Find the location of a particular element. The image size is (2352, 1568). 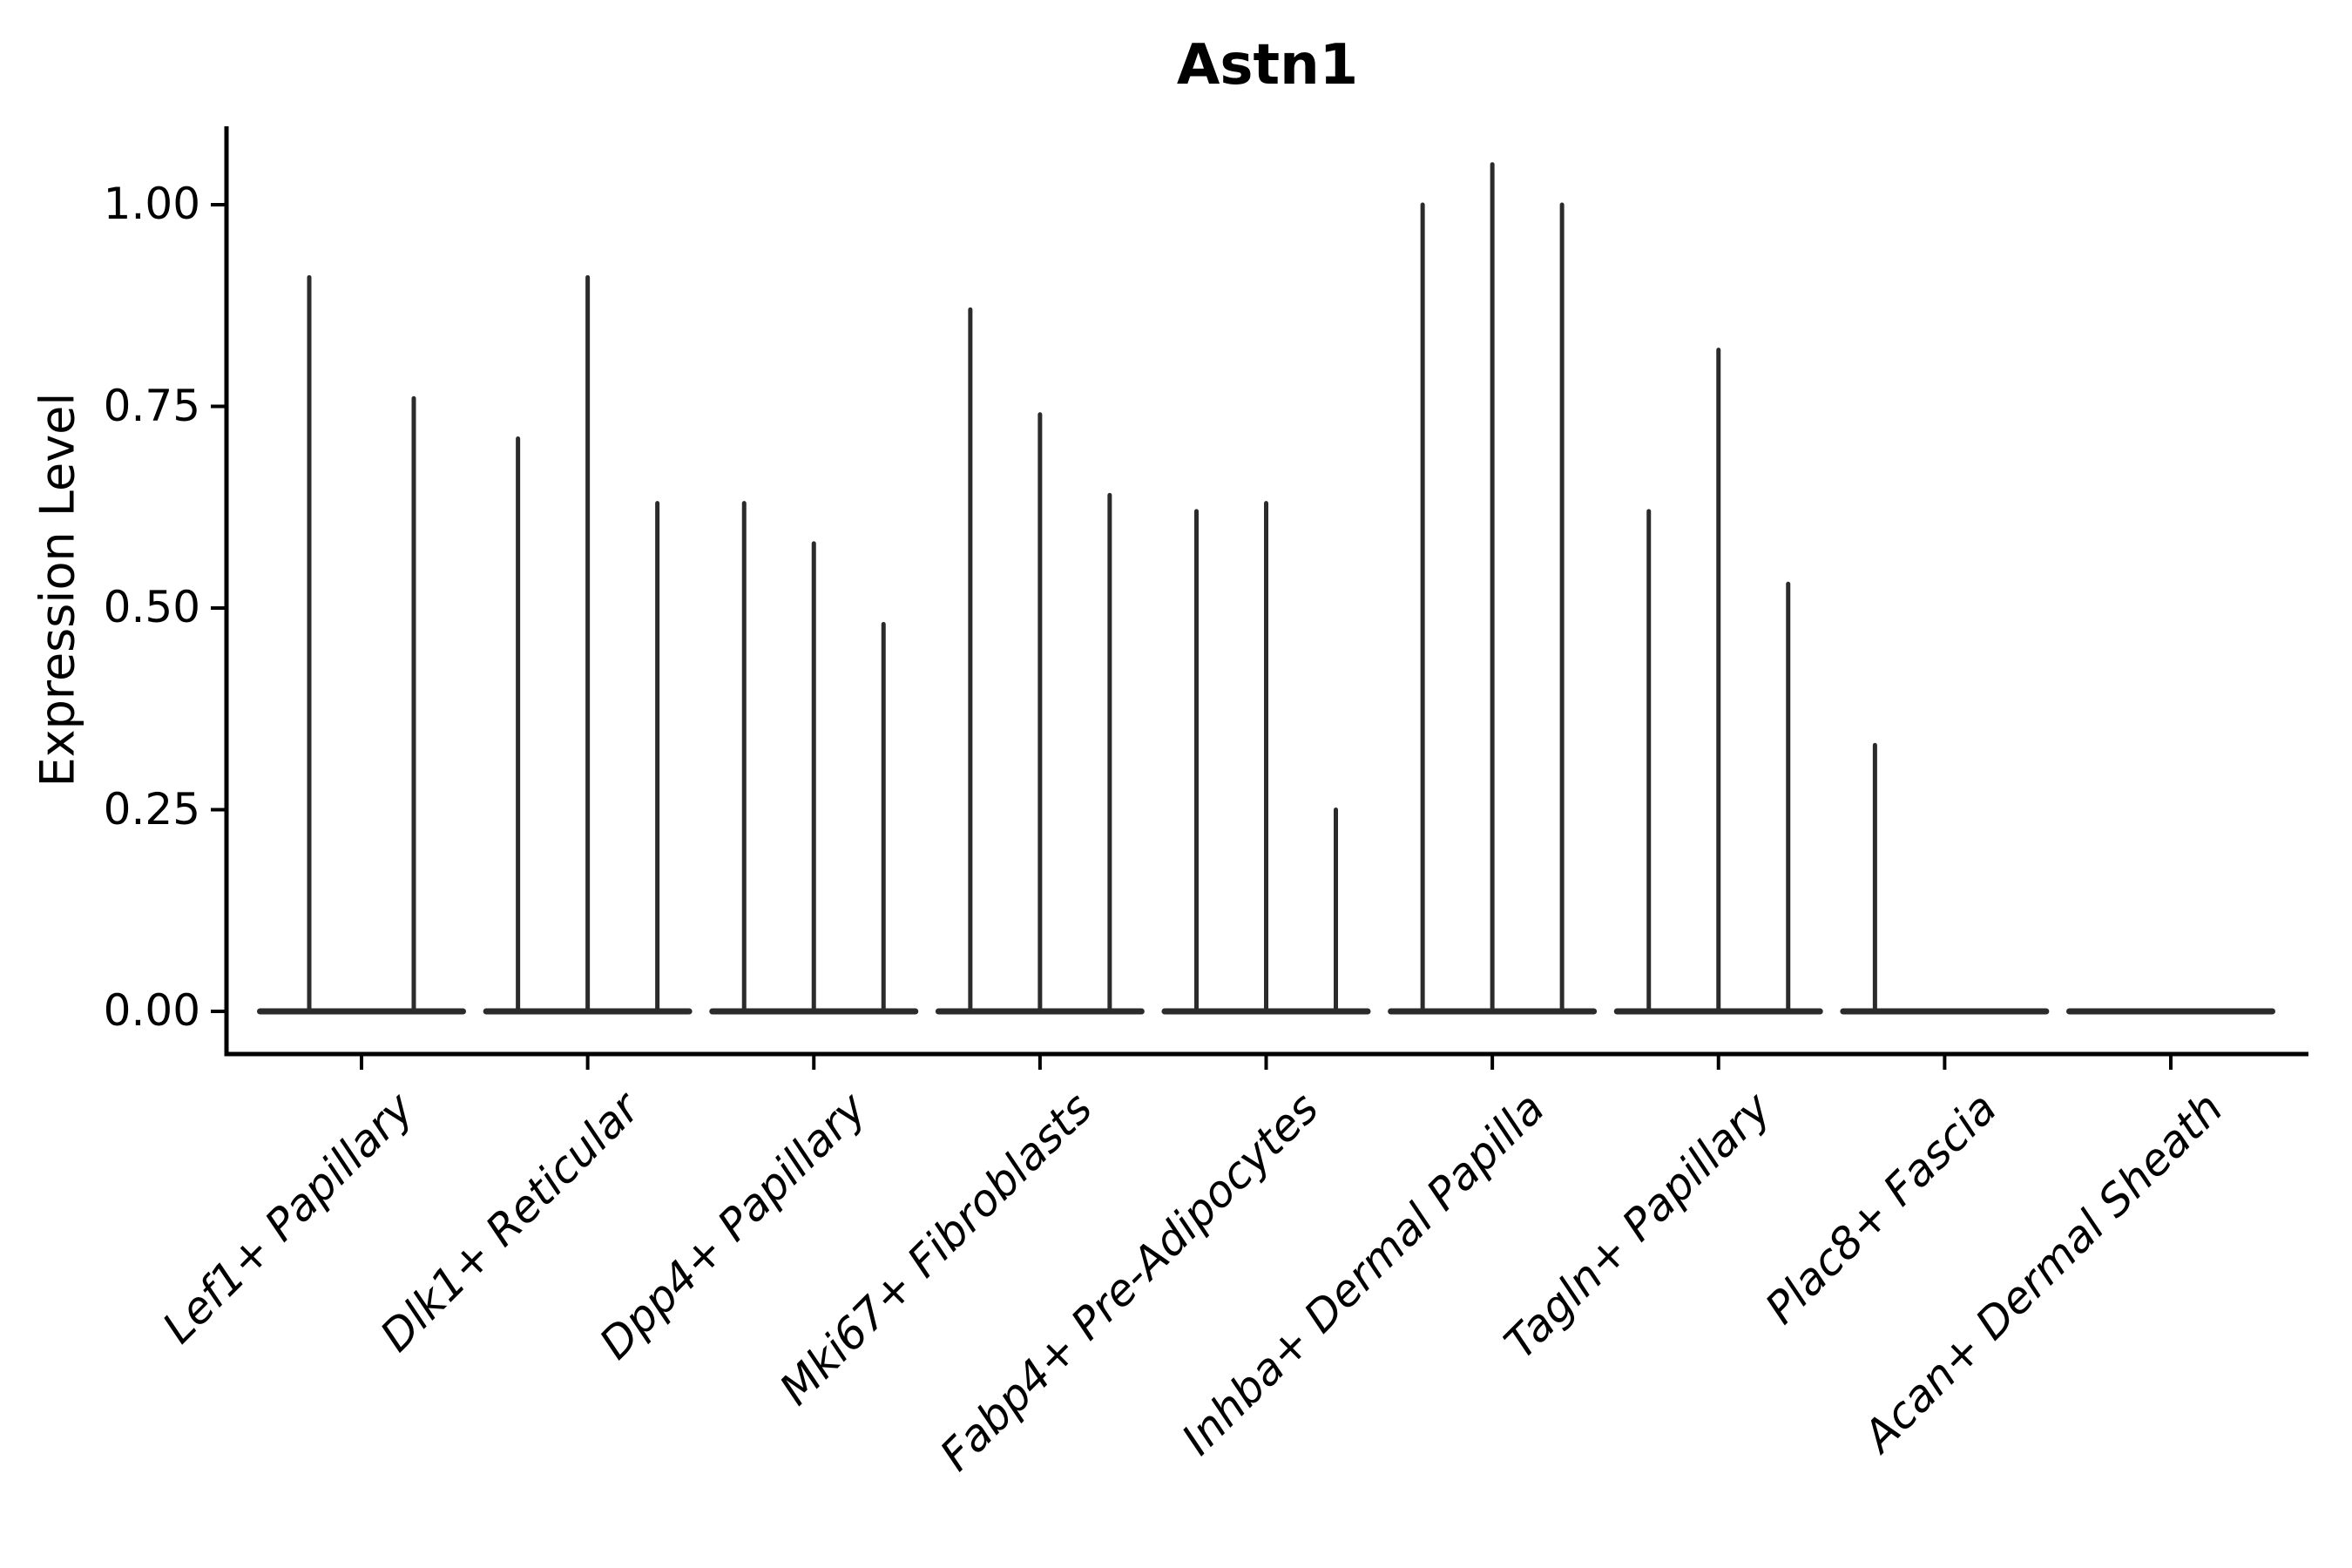

y-tick-label: 0.75 is located at coordinates (151, 405).